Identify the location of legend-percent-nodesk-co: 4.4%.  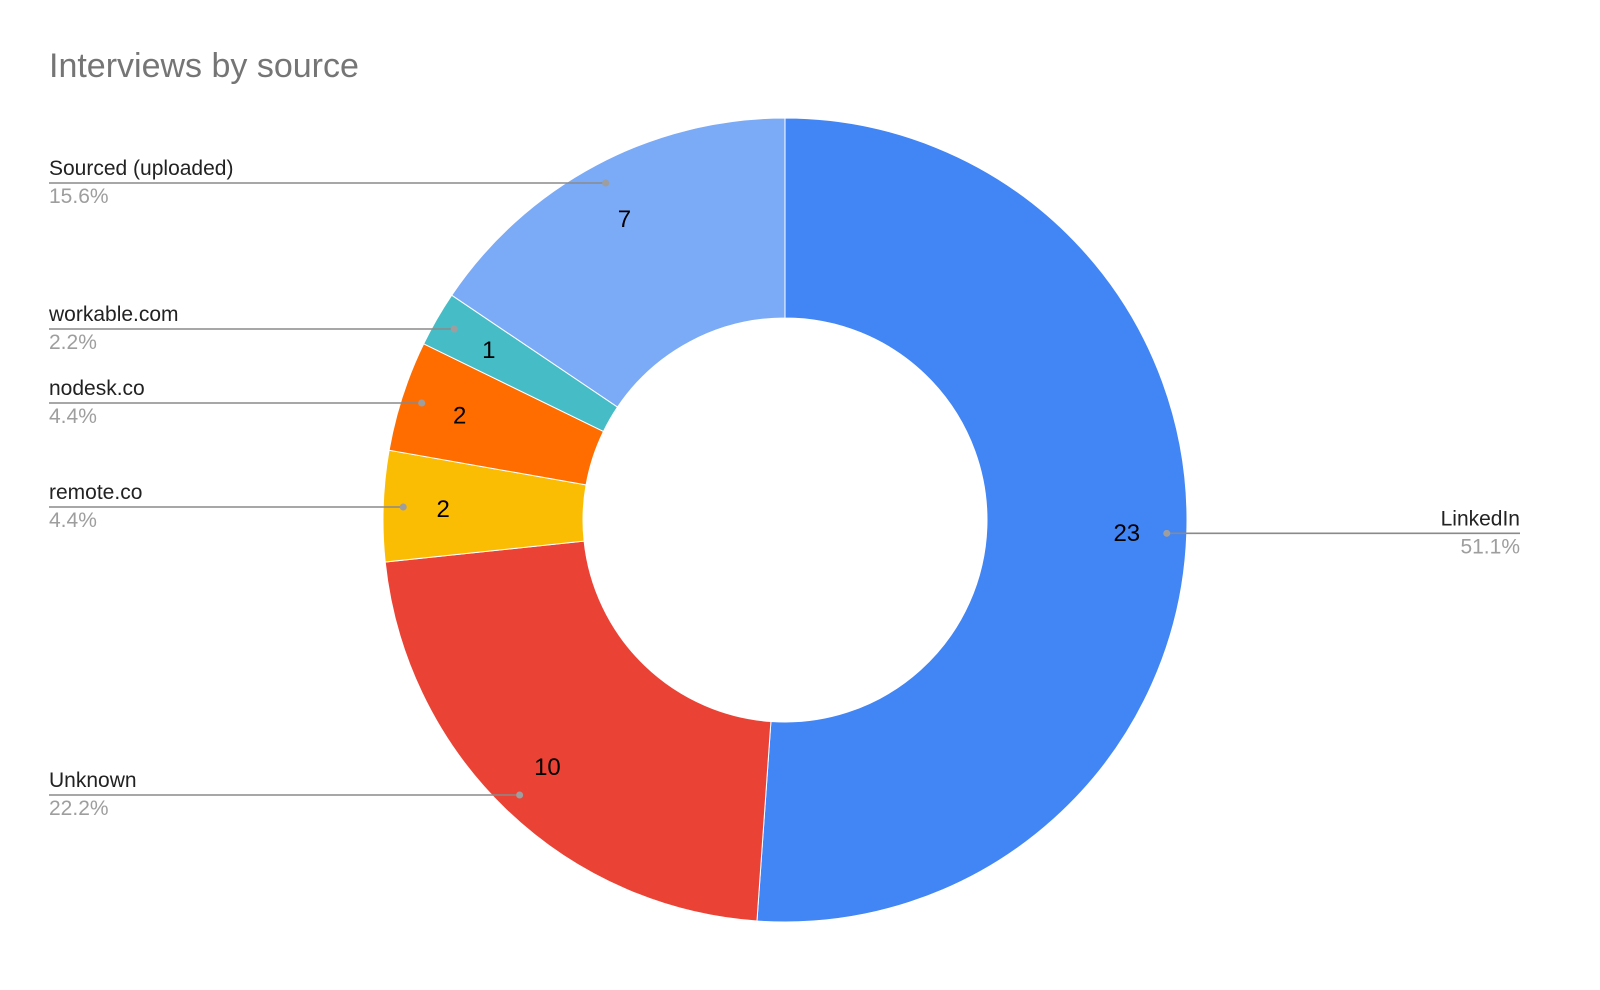
(73, 416).